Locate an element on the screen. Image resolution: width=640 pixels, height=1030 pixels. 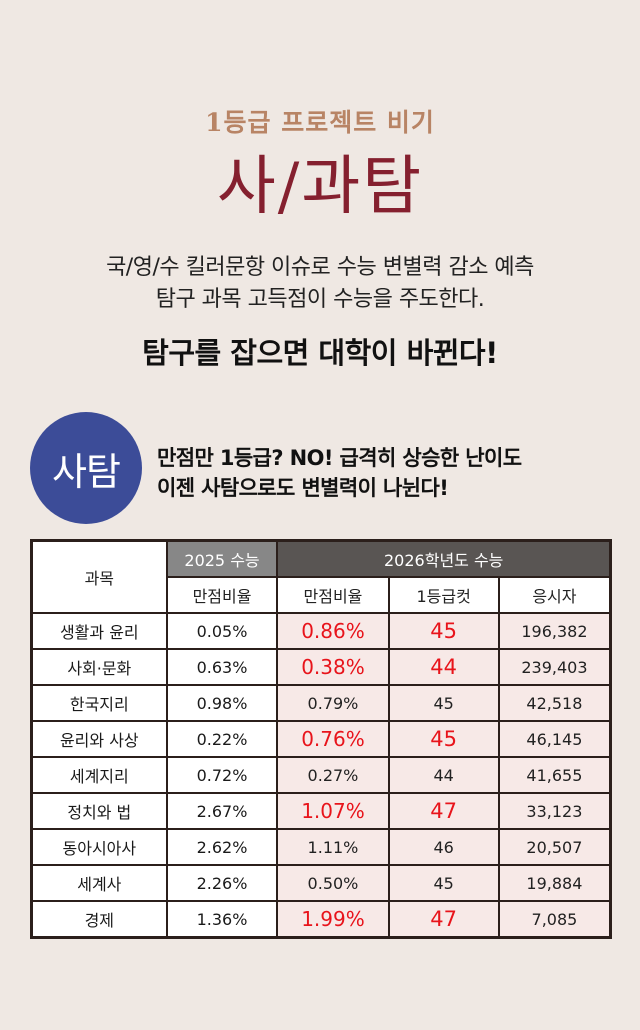
cell-perfect-2026: 1.07% is located at coordinates (333, 811).